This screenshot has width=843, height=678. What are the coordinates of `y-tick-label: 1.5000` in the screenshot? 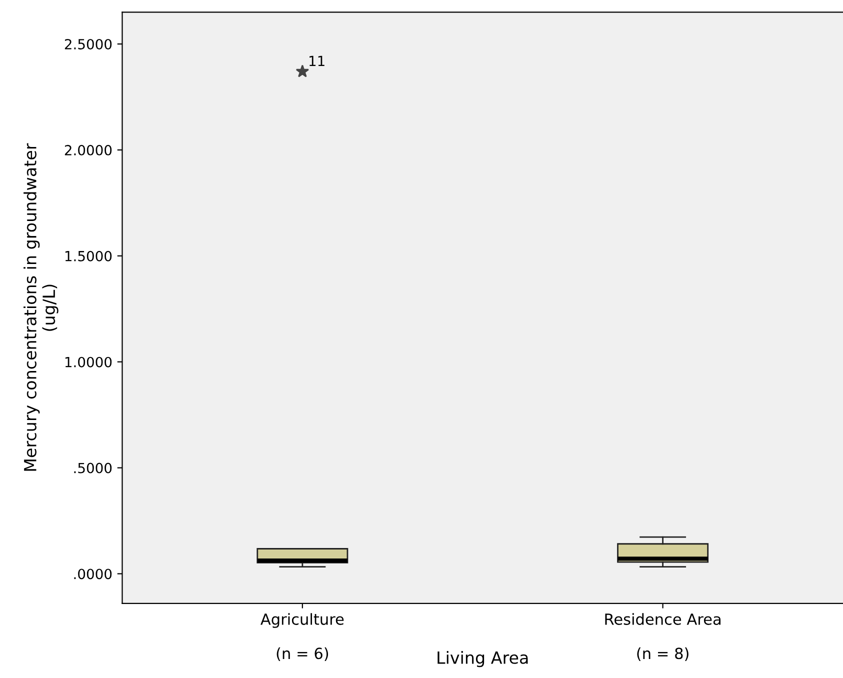 It's located at (88, 256).